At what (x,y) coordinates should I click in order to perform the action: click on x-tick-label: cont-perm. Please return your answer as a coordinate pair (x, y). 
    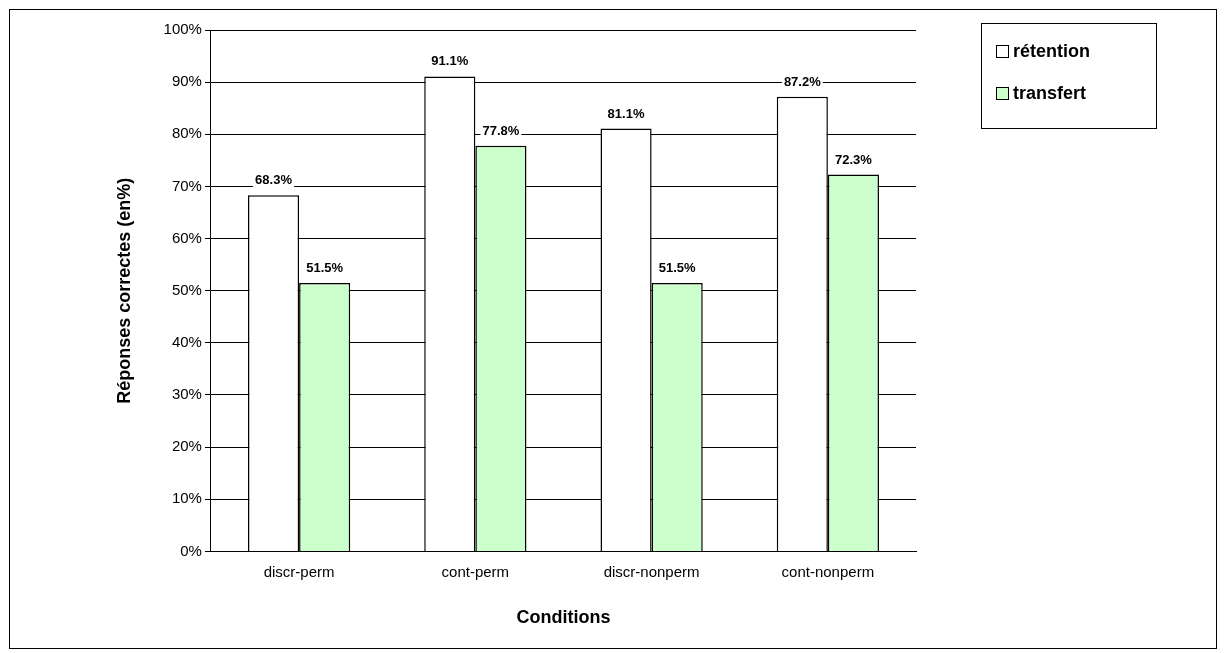
    Looking at the image, I should click on (475, 571).